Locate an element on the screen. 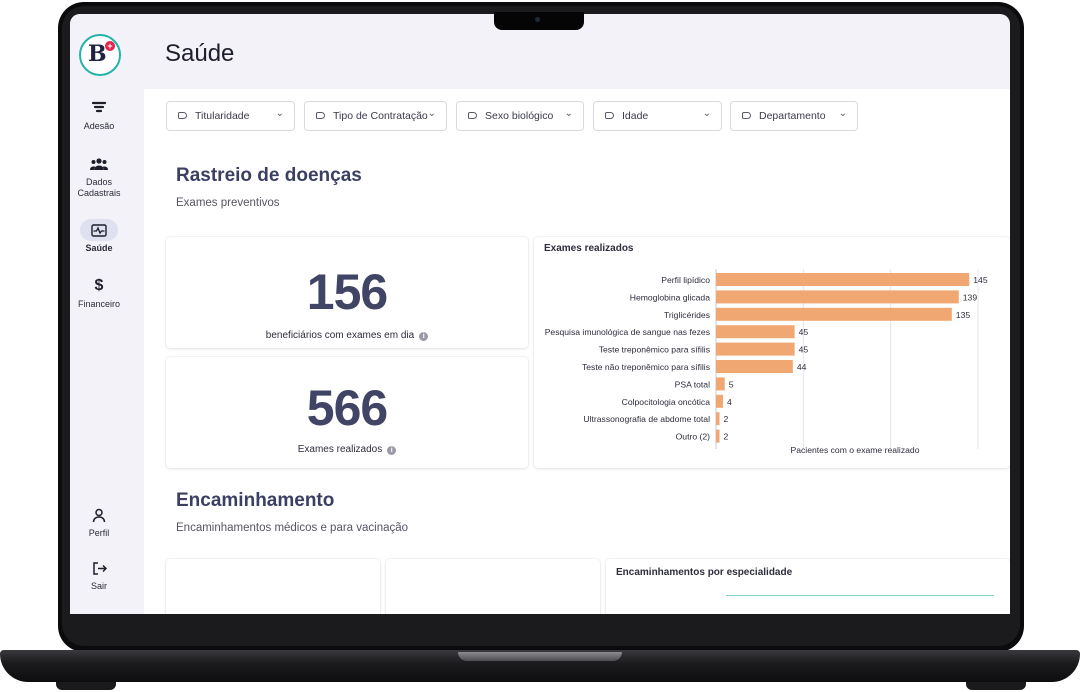  chart-title: Exames realizados is located at coordinates (589, 248).